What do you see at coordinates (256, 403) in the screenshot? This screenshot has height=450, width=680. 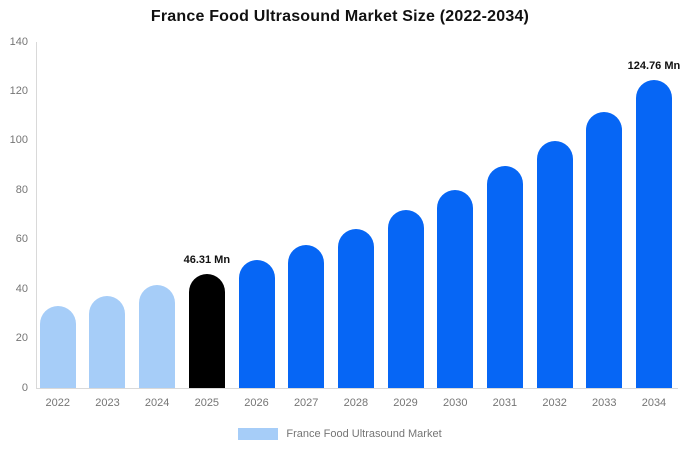 I see `x-tick-2026: 2026` at bounding box center [256, 403].